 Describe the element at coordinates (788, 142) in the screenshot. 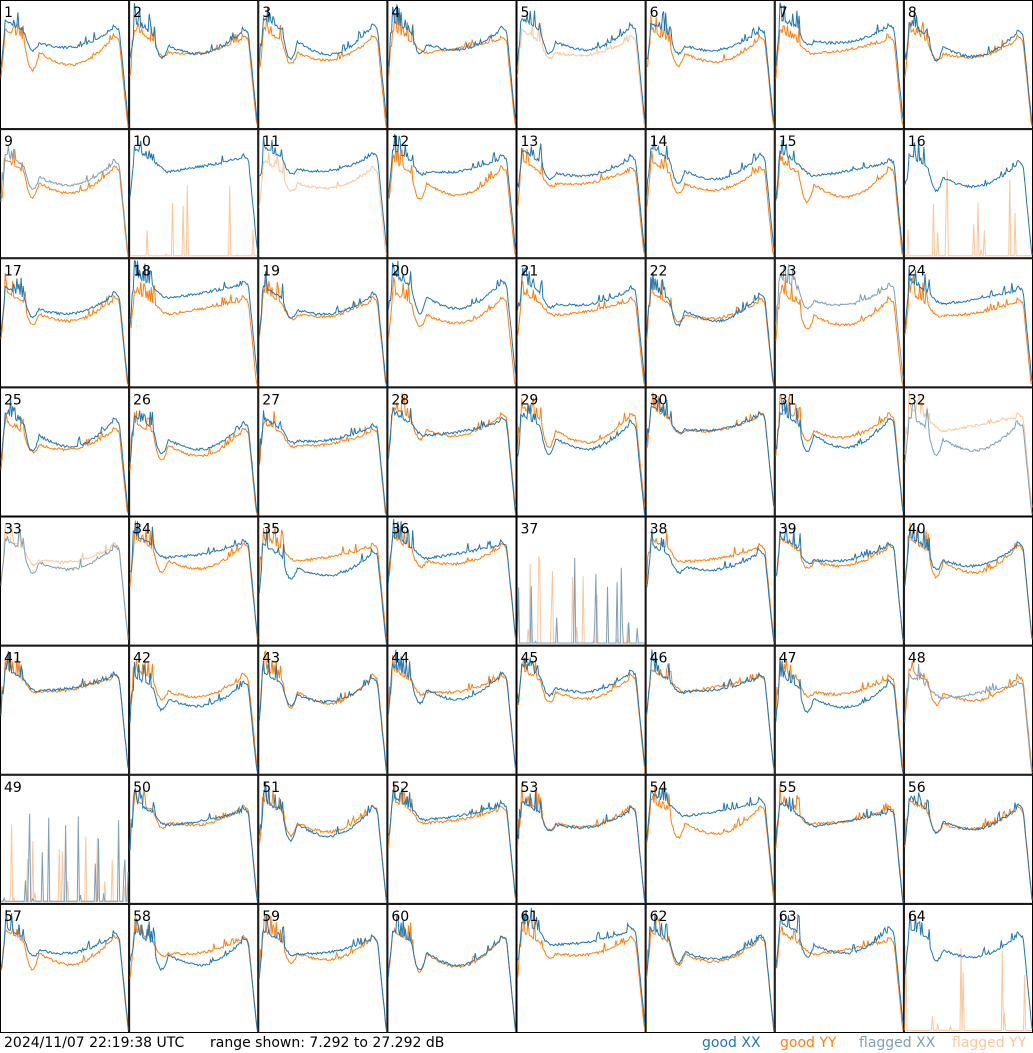

I see `panel-label: 15` at that location.